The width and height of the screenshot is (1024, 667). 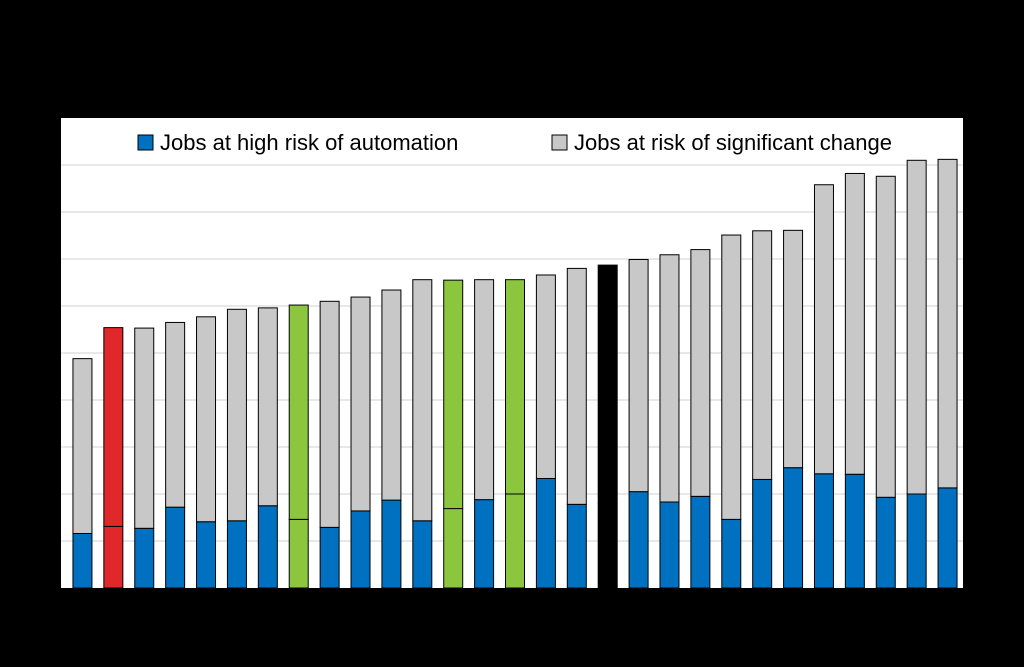 What do you see at coordinates (145, 142) in the screenshot?
I see `legend-swatch-automation` at bounding box center [145, 142].